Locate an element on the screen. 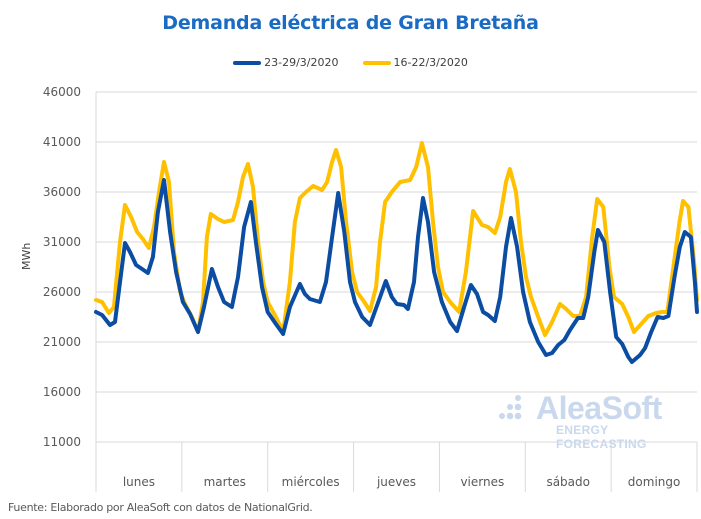  legend-item-series-1: 23-29/3/2020 is located at coordinates (286, 62).